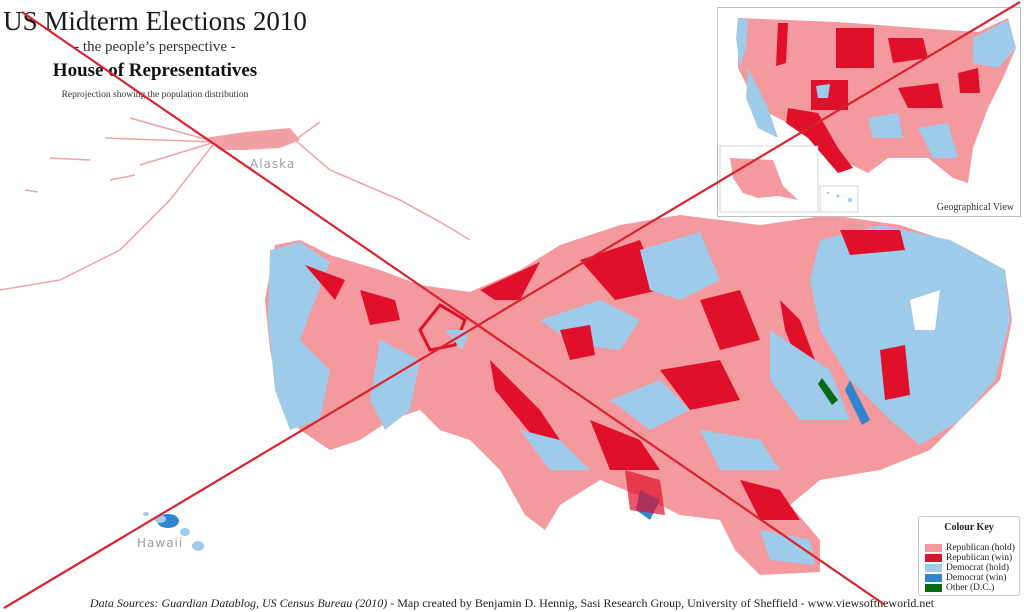  I want to click on republican-win-swatch, so click(933, 558).